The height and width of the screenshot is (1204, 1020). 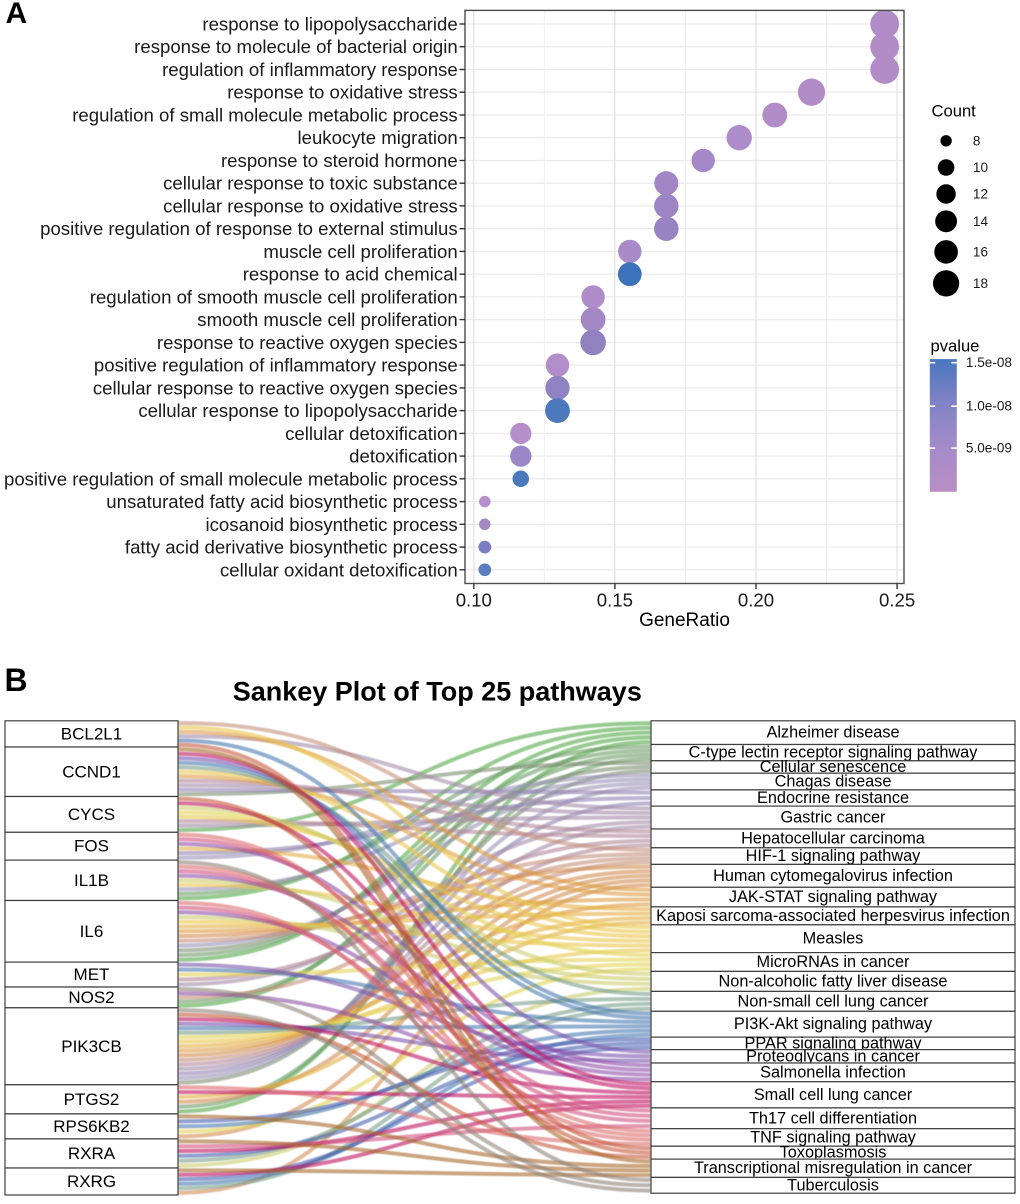 I want to click on svg-text: Small cell lung cancer, so click(x=833, y=1095).